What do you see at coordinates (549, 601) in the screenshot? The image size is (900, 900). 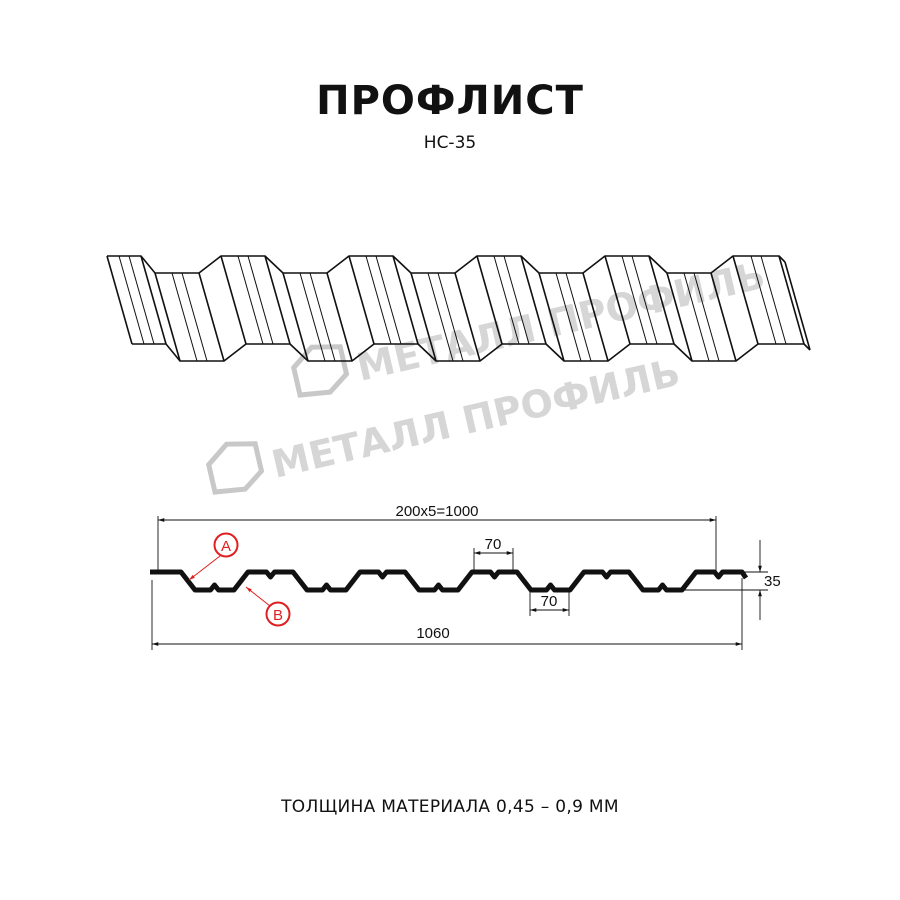 I see `dim-trough-width: 70` at bounding box center [549, 601].